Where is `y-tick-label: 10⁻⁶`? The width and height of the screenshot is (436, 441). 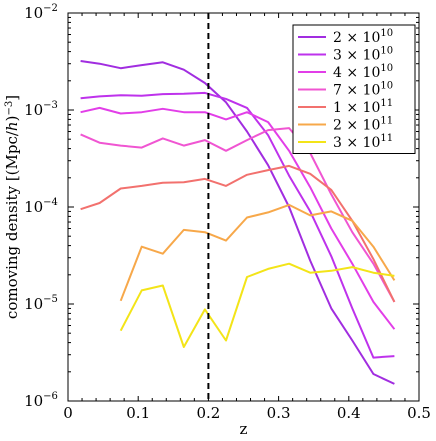 y-tick-label: 10⁻⁶ is located at coordinates (41, 400).